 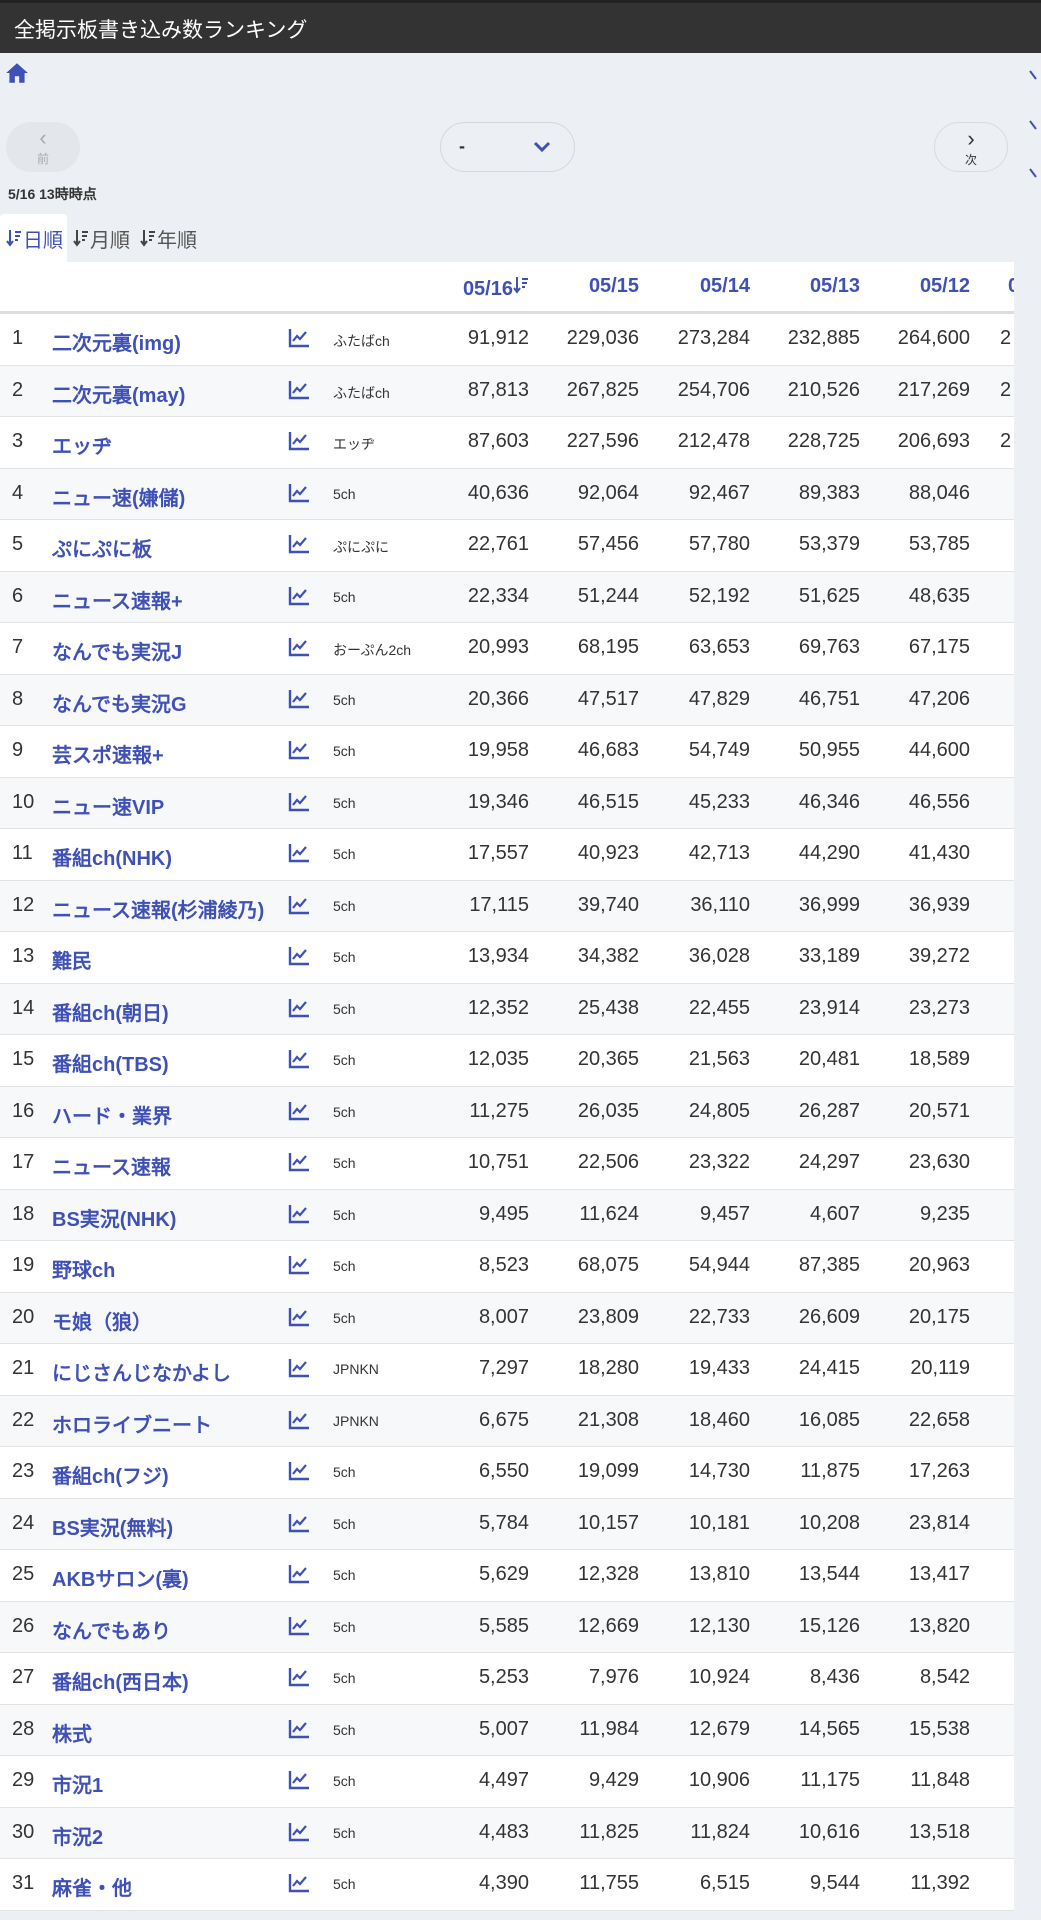 I want to click on board-link: 難民, so click(x=72, y=962).